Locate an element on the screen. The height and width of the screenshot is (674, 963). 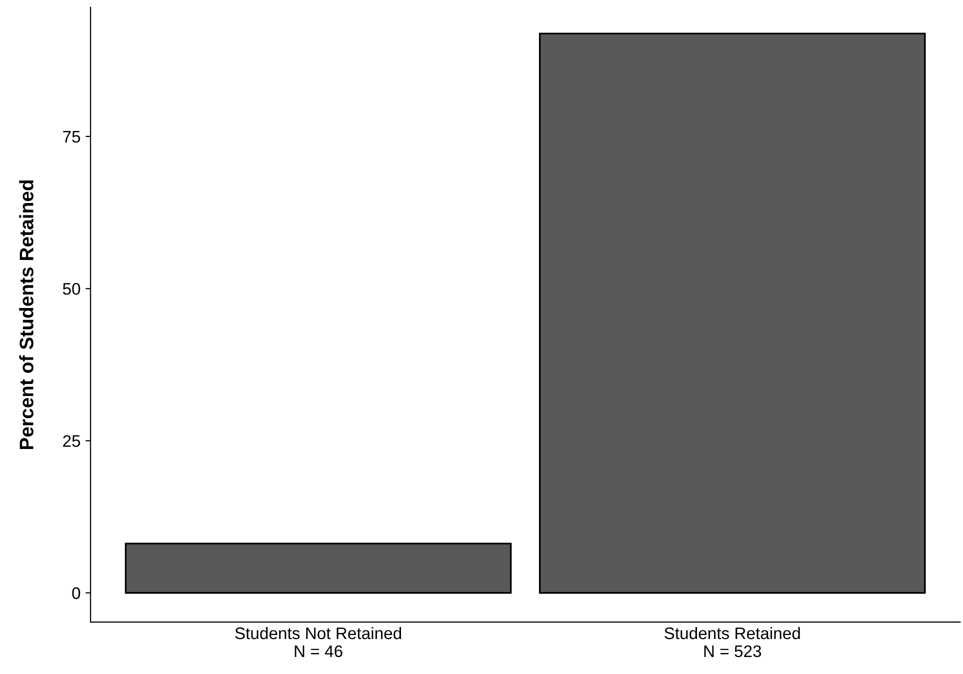
x-tick-label: Students Retained N = 523 is located at coordinates (732, 642).